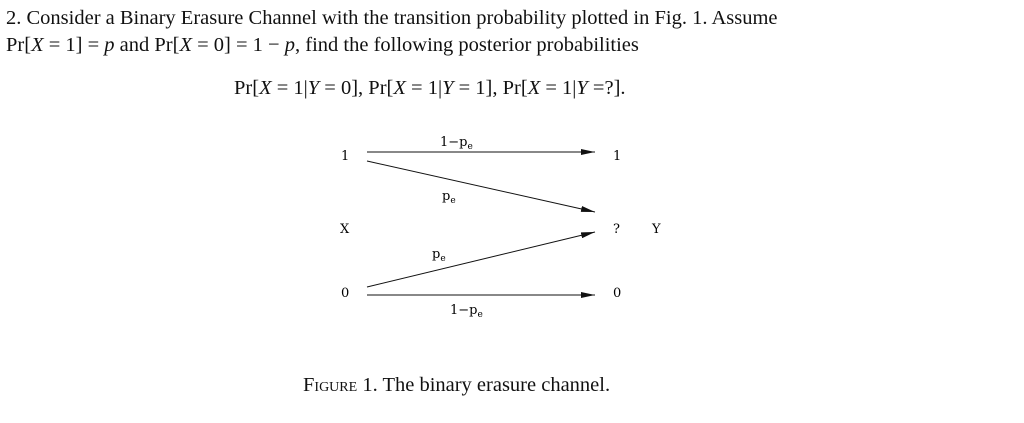  Describe the element at coordinates (481, 186) in the screenshot. I see `edge-1-to-erasure` at that location.